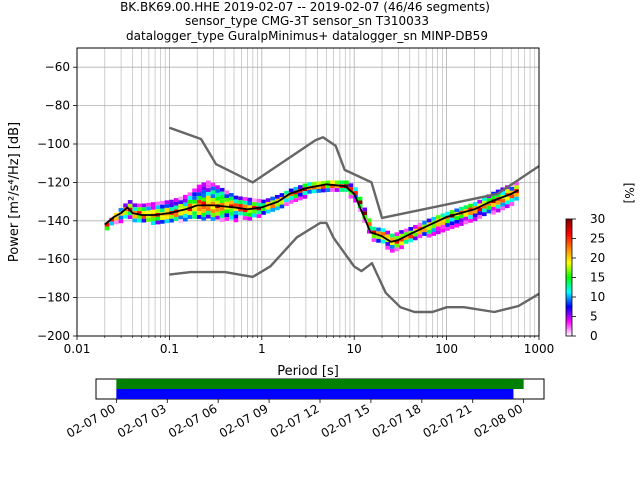  What do you see at coordinates (354, 267) in the screenshot?
I see `noise-model-nlnm` at bounding box center [354, 267].